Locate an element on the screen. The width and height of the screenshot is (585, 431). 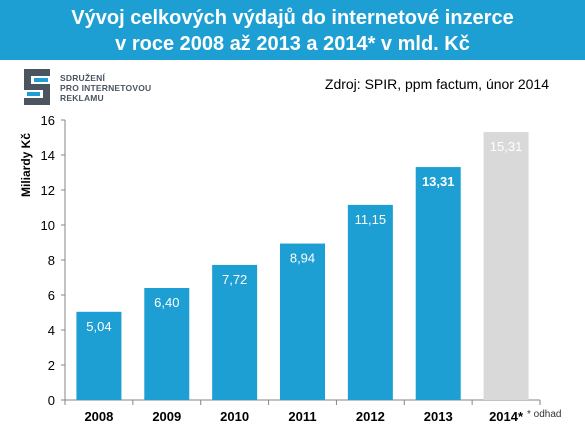
spir-logo-icon is located at coordinates (37, 87).